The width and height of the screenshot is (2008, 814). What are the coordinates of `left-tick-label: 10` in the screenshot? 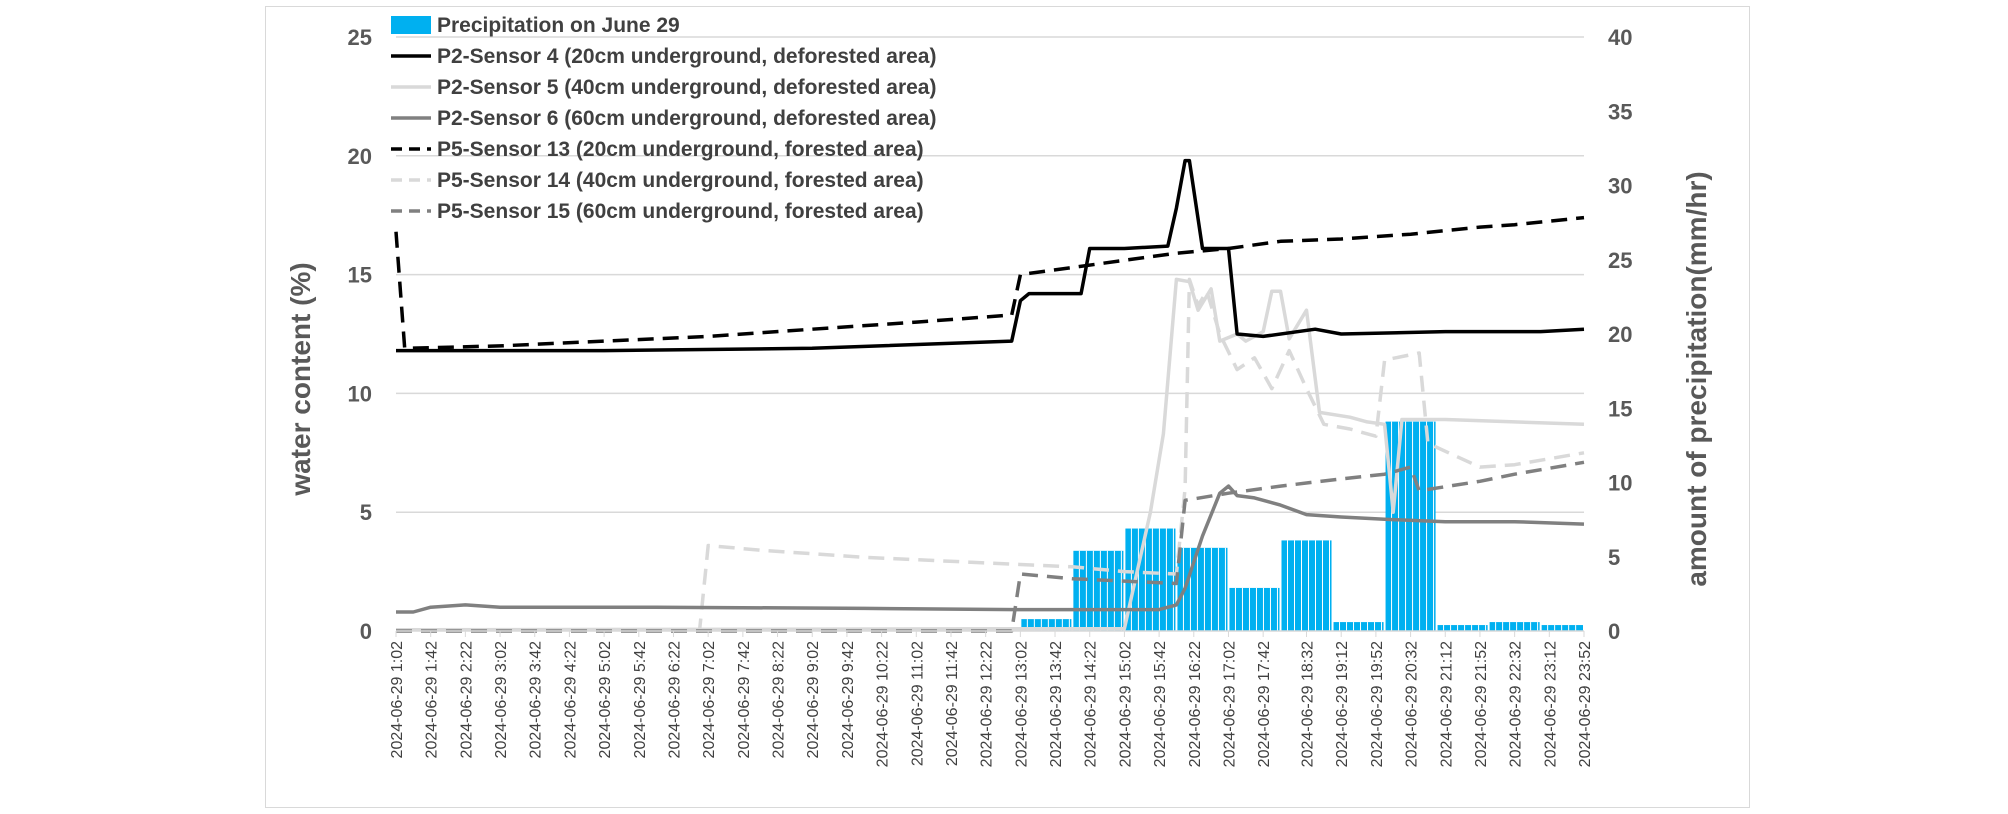 It's located at (360, 393).